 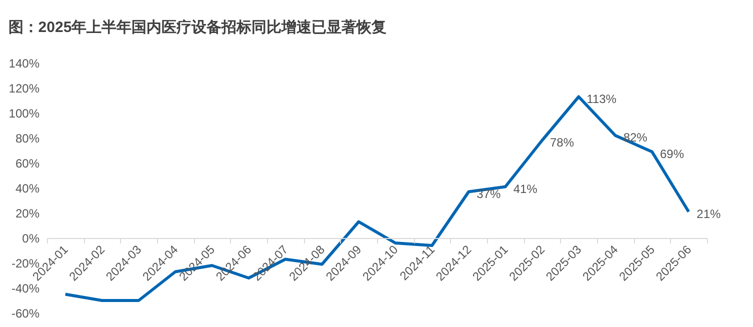 What do you see at coordinates (27, 139) in the screenshot?
I see `y-tick-label: 80%` at bounding box center [27, 139].